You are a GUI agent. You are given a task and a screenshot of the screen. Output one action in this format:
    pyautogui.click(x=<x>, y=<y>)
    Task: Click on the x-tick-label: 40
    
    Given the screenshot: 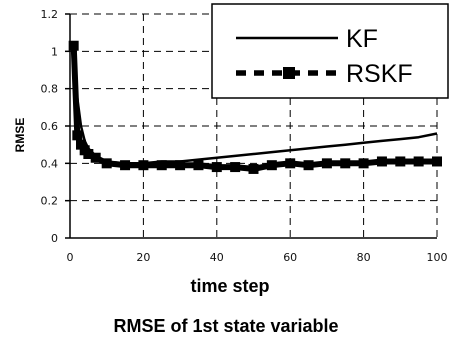 What is the action you would take?
    pyautogui.click(x=217, y=257)
    